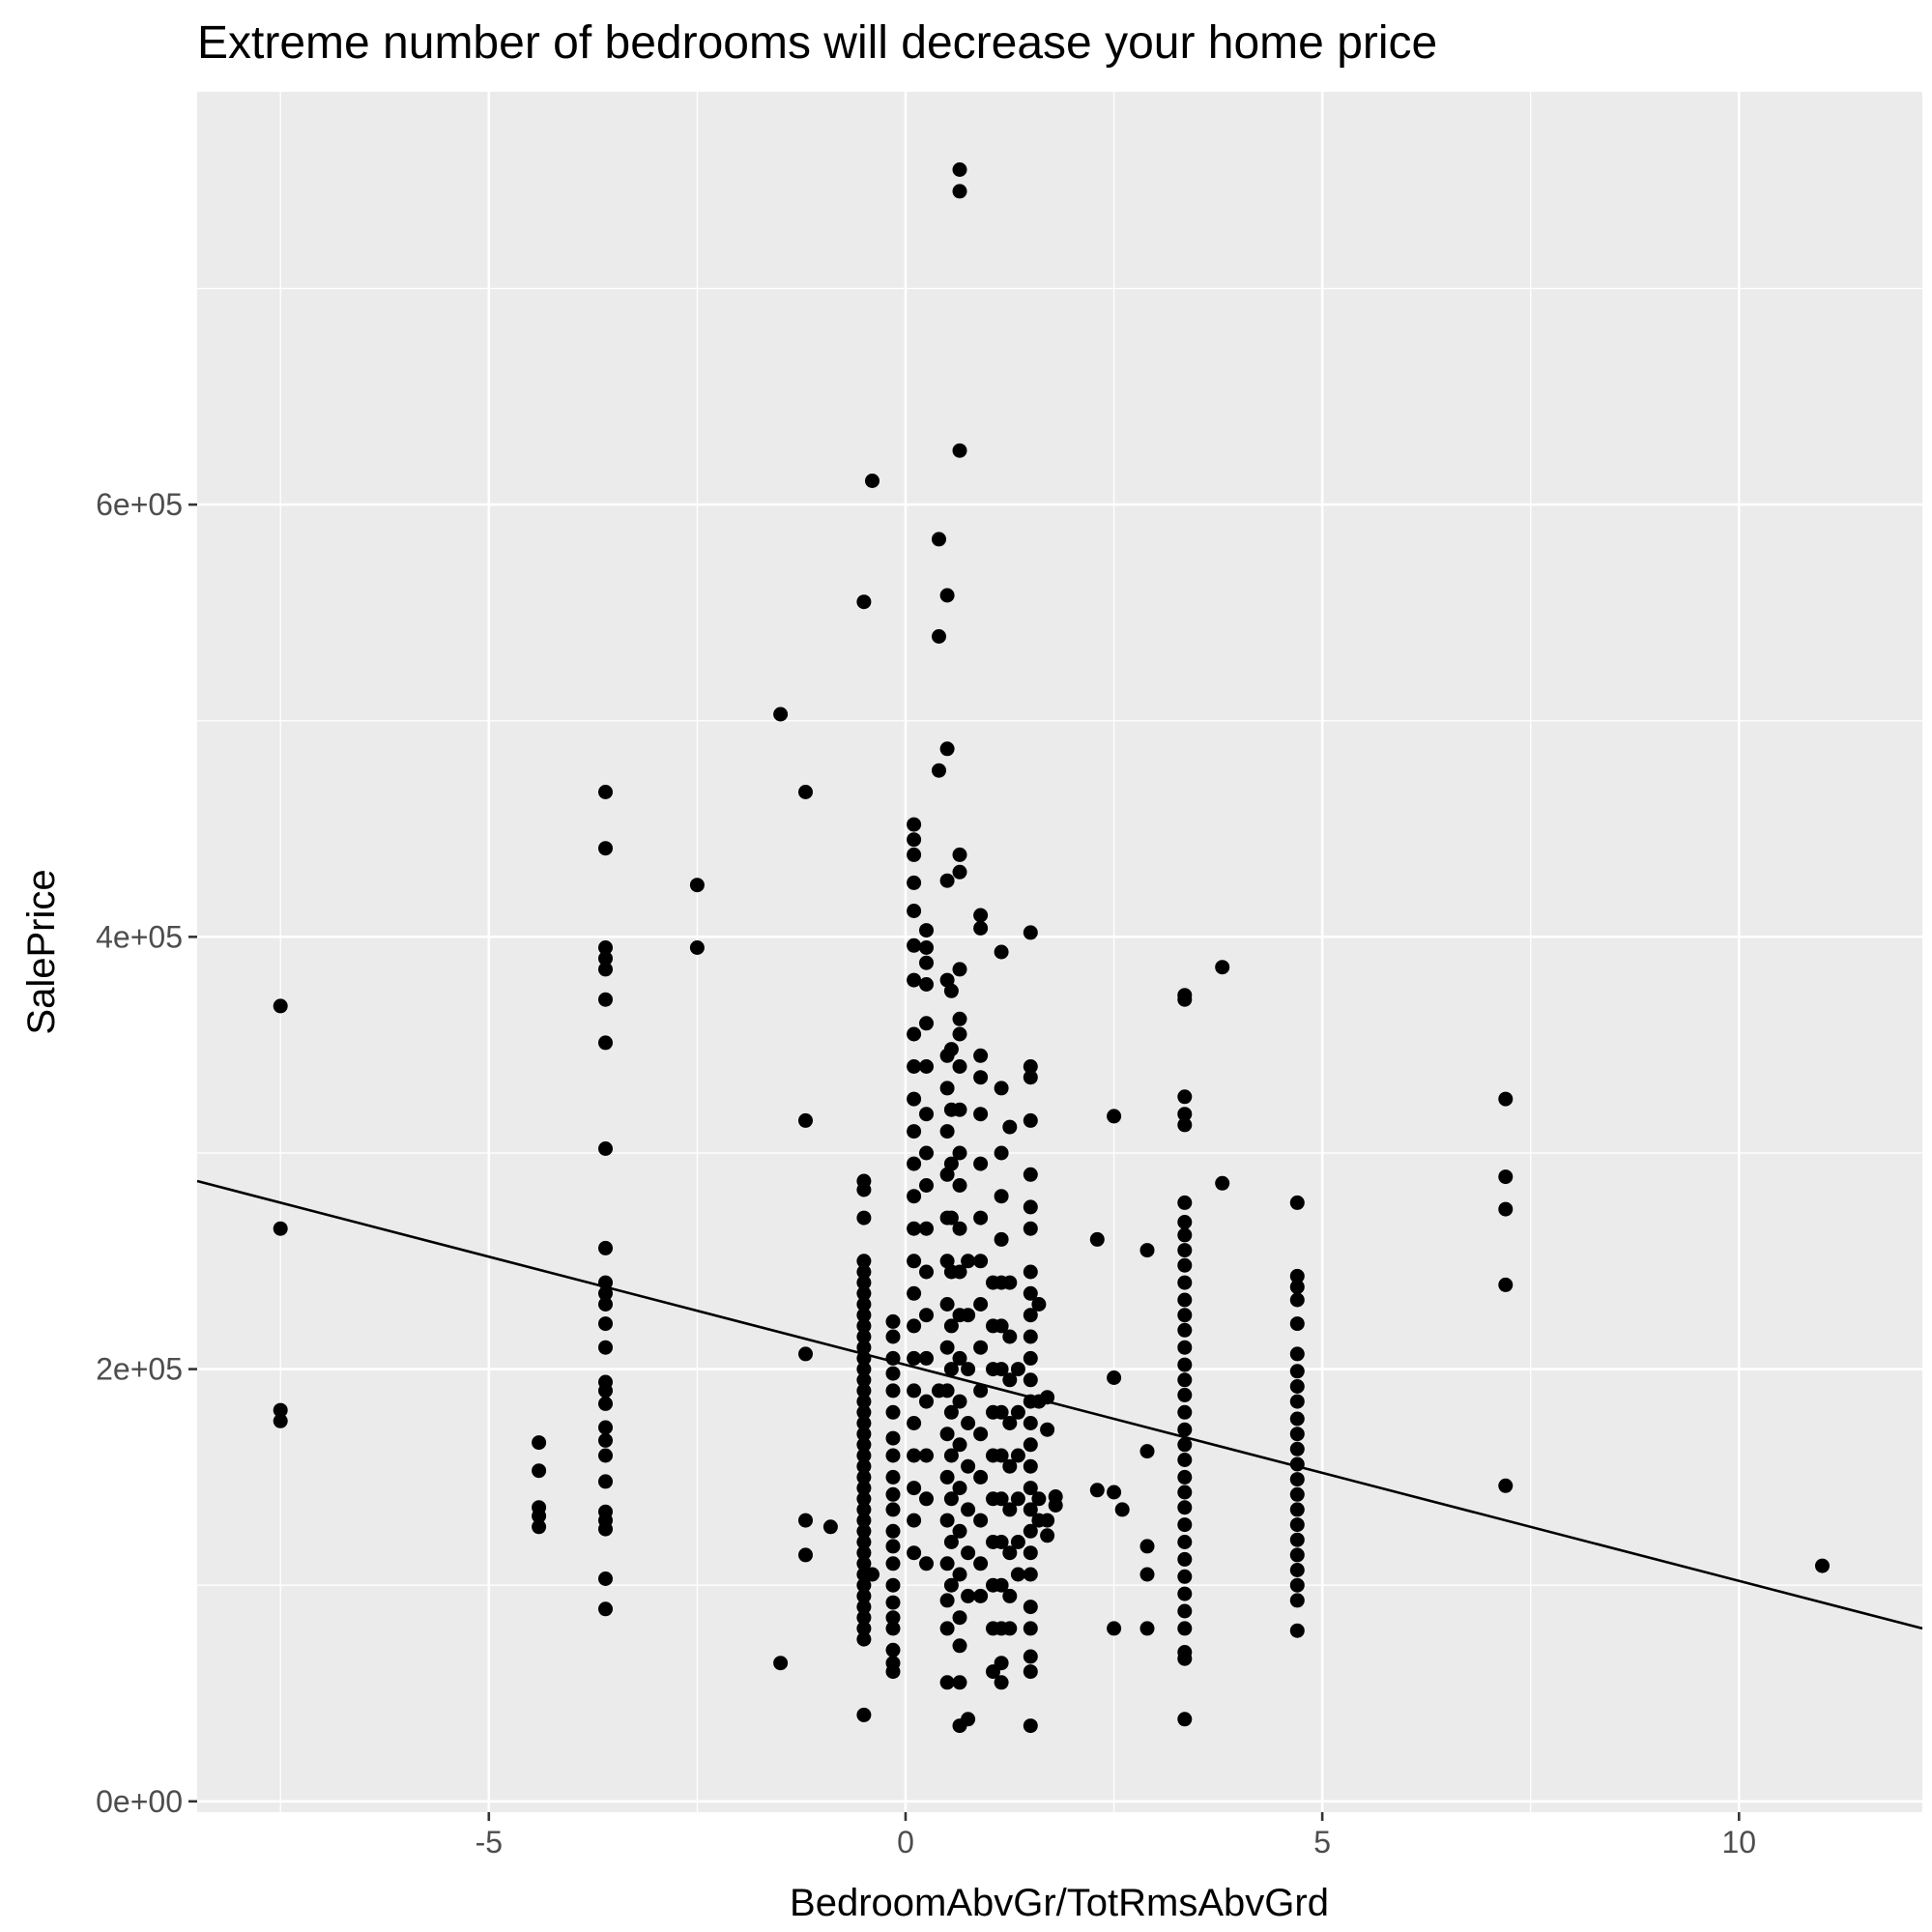  Describe the element at coordinates (1738, 1842) in the screenshot. I see `x-tick-label: 10` at that location.